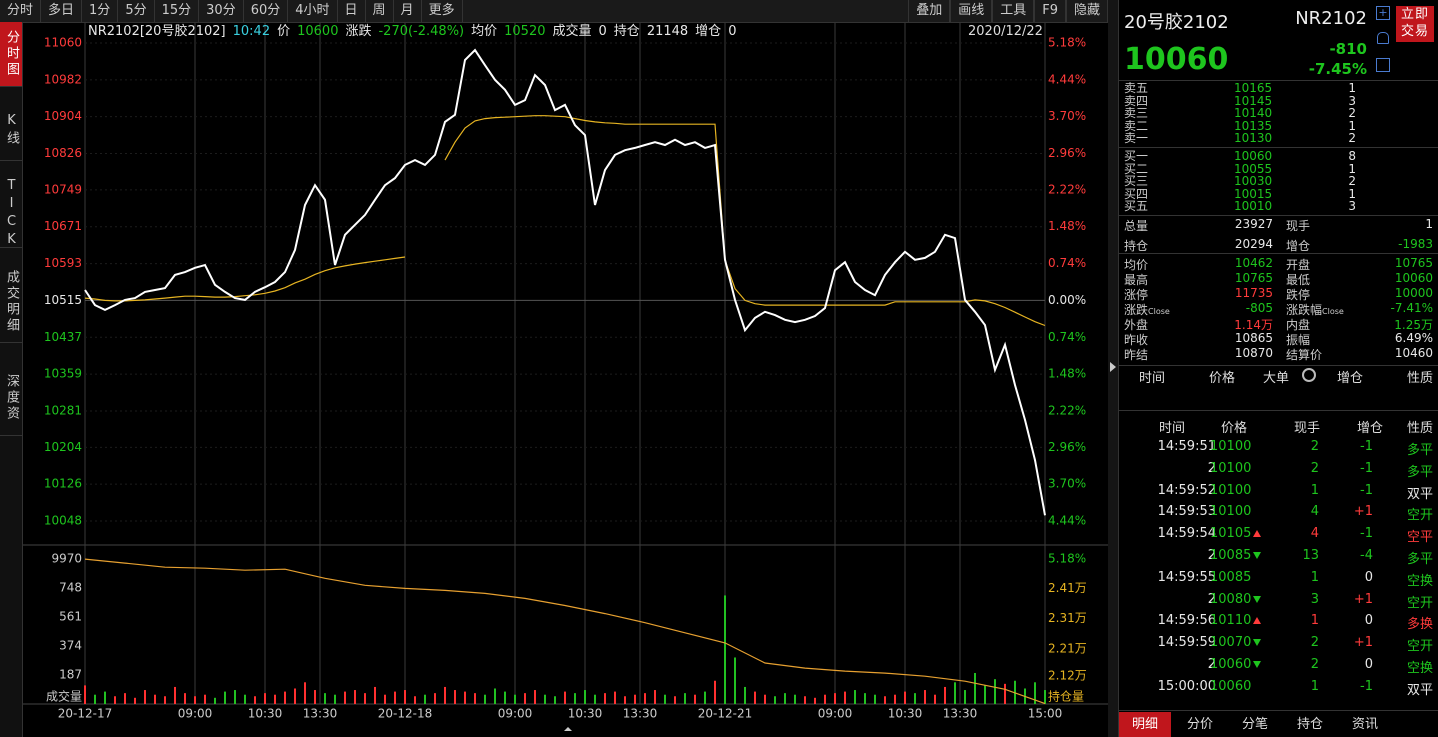 Image resolution: width=1438 pixels, height=737 pixels. I want to click on info-item: NR2102[20号胶2102], so click(157, 31).